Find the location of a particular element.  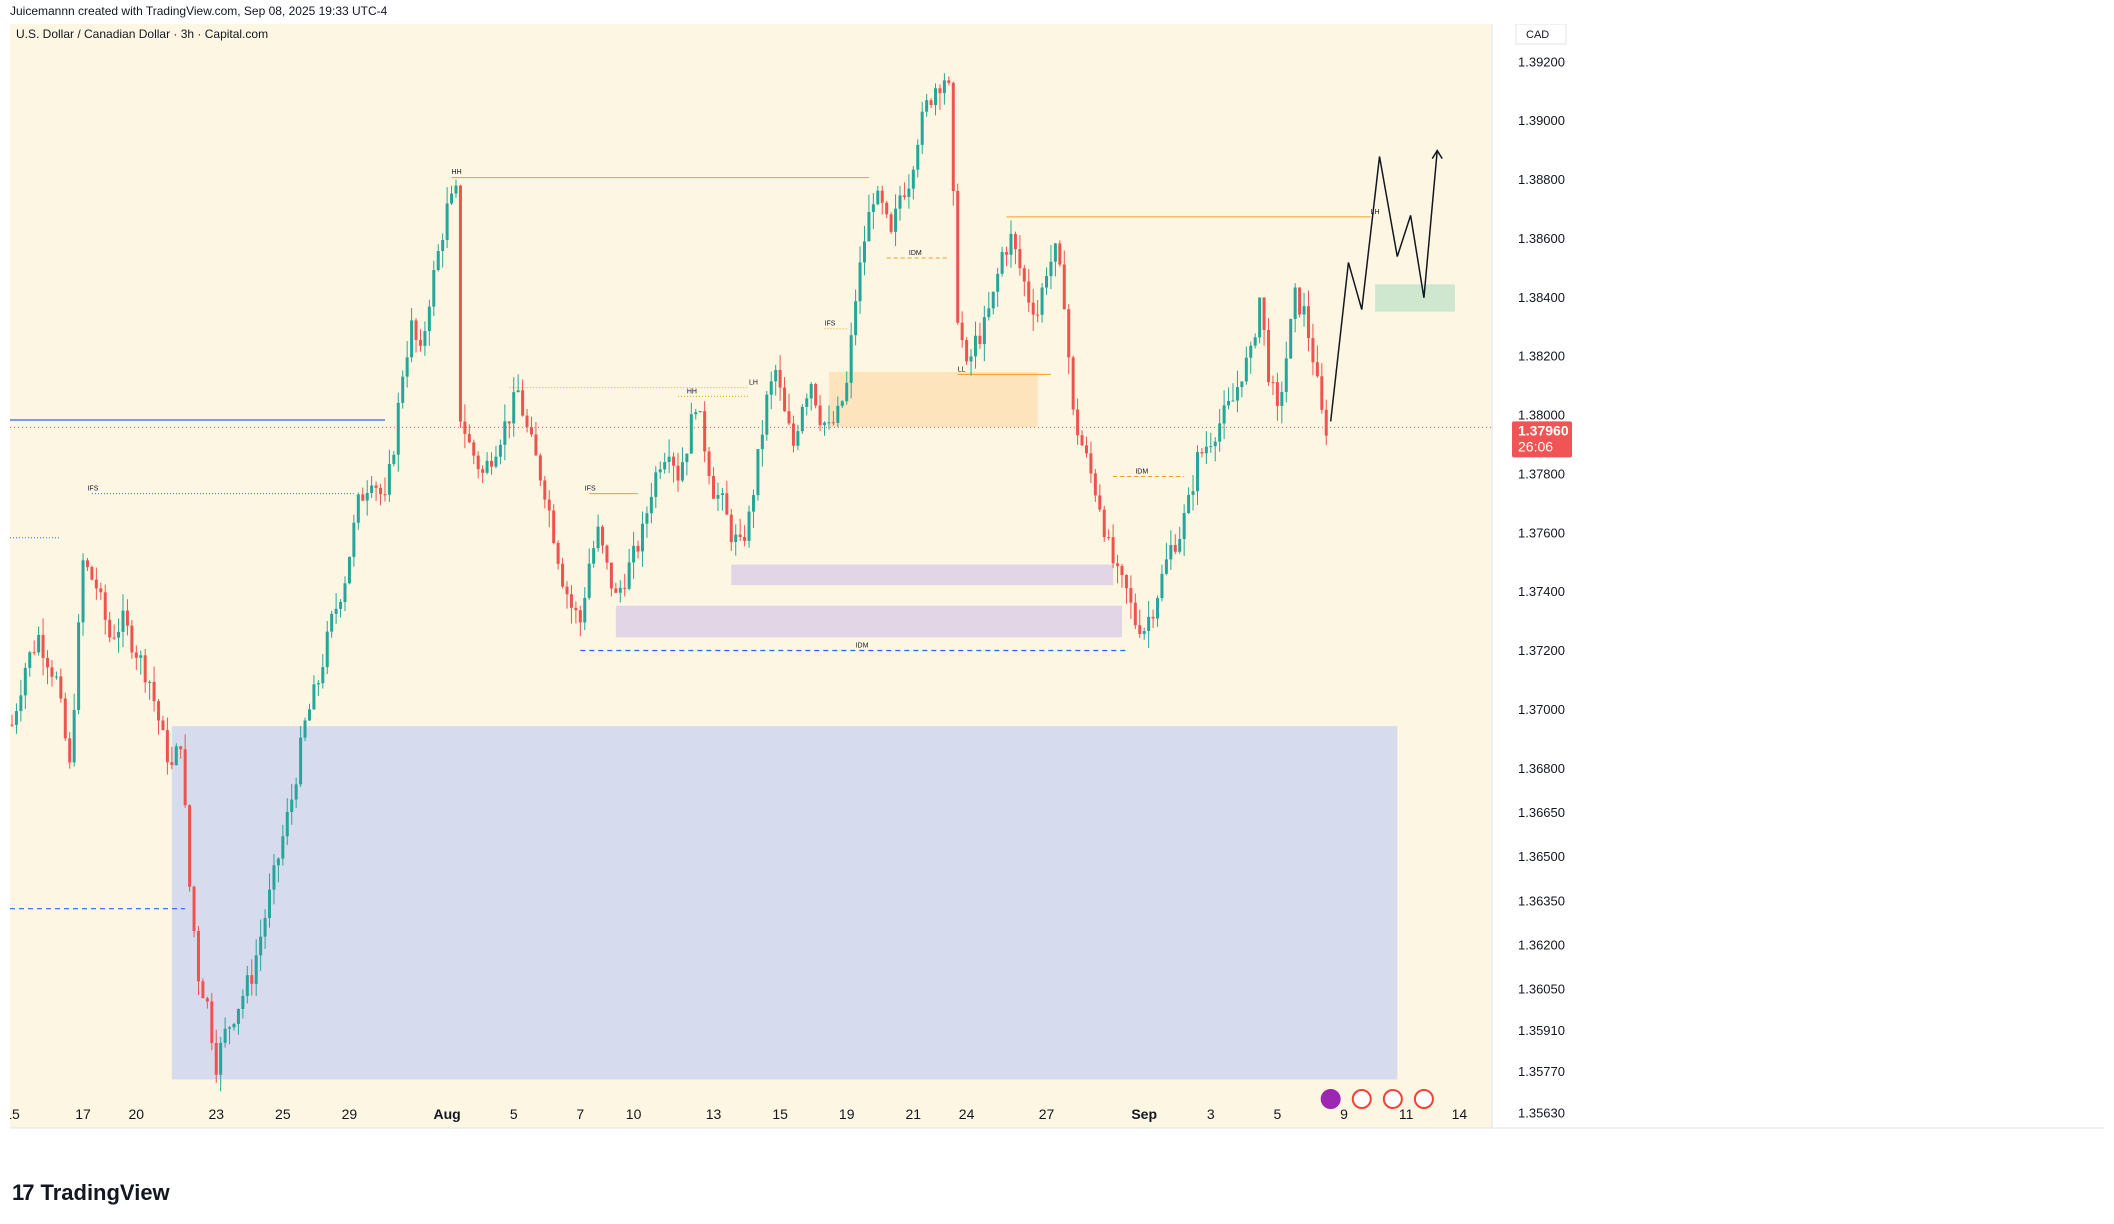

x-tick-label: 21 is located at coordinates (914, 1114).